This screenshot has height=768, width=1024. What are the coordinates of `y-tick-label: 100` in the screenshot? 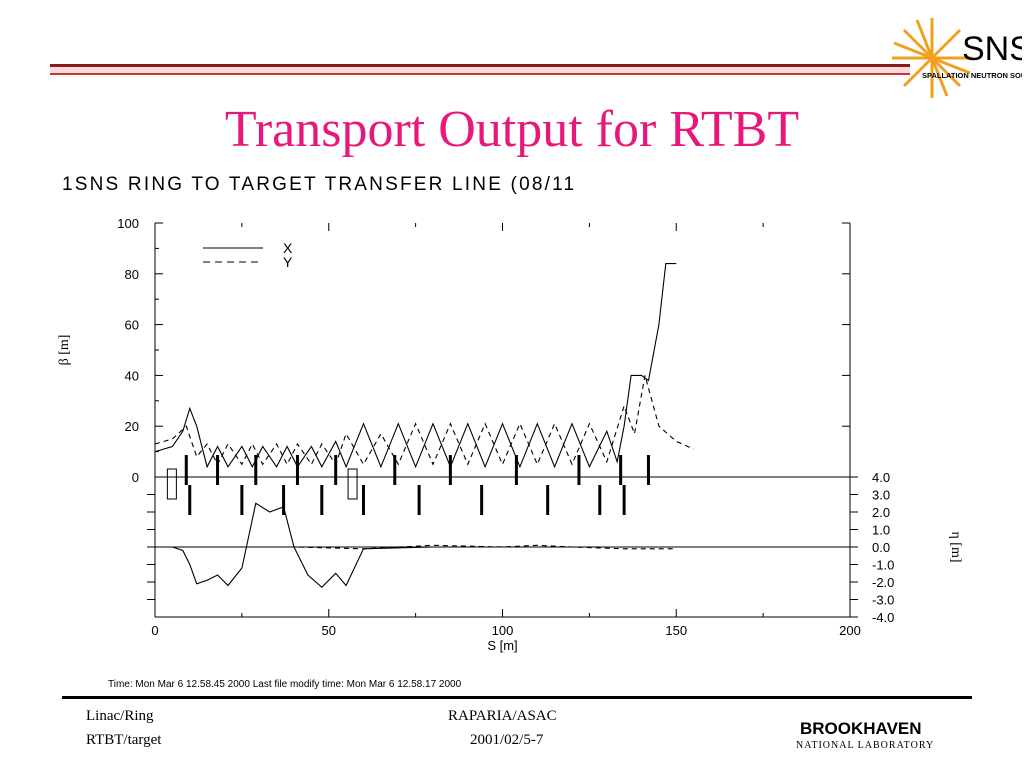 It's located at (128, 223).